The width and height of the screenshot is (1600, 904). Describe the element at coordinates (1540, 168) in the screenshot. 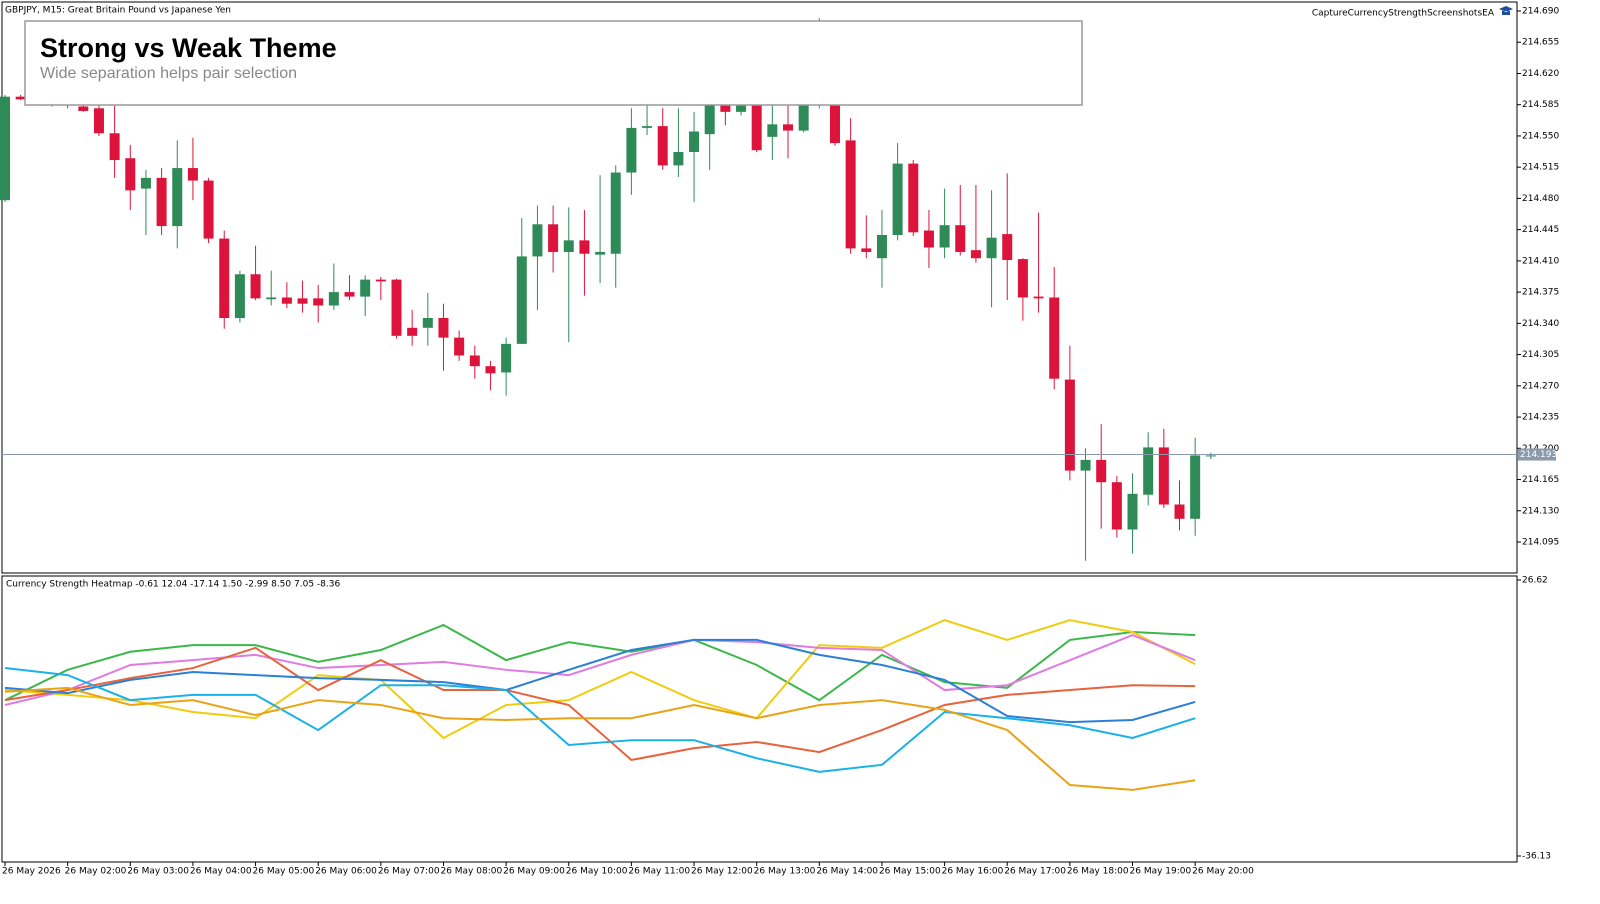

I see `y-tick-label: 214.515` at that location.